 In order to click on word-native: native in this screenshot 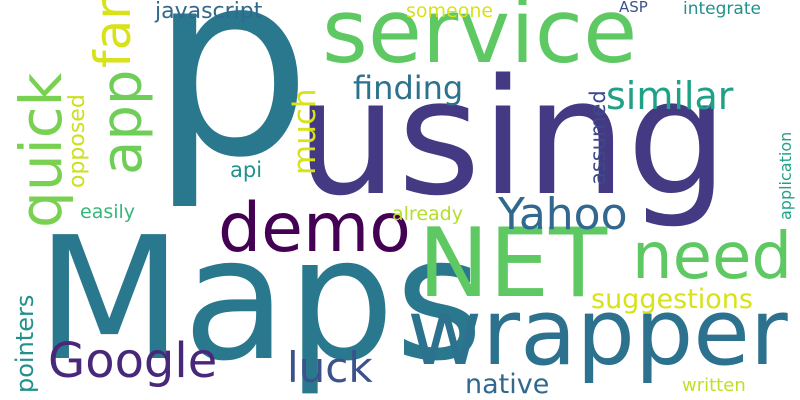, I will do `click(507, 384)`.